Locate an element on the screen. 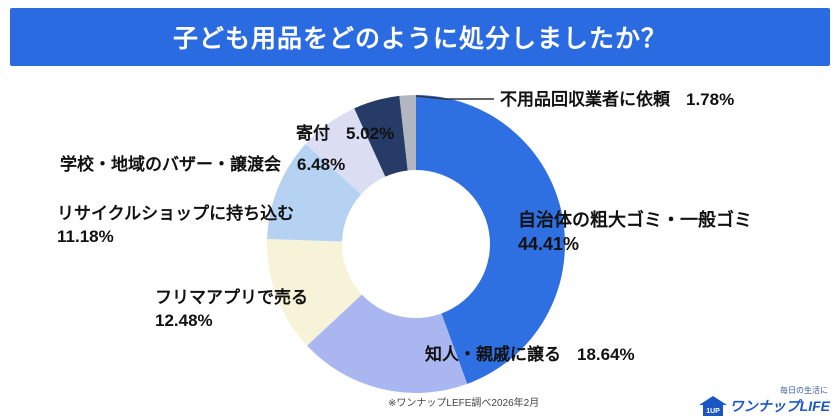 The image size is (840, 420). slice-label-bazaar: 学校・地域のバザー・譲渡会 6.48% is located at coordinates (202, 165).